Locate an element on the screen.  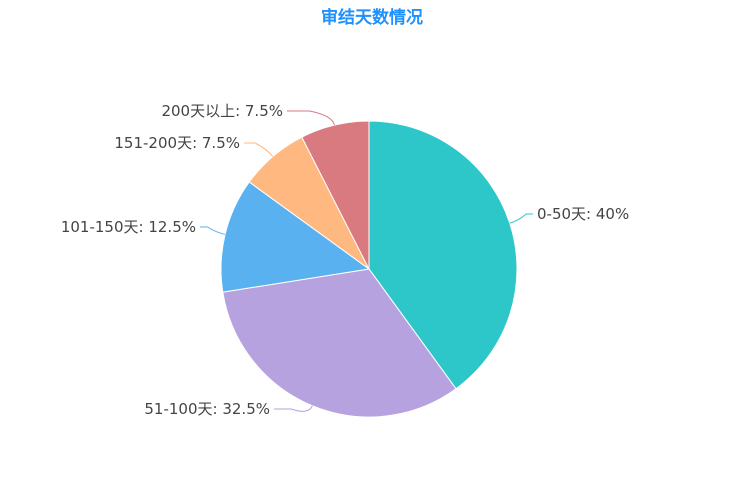
chart-title: 审结天数情况 is located at coordinates (372, 18).